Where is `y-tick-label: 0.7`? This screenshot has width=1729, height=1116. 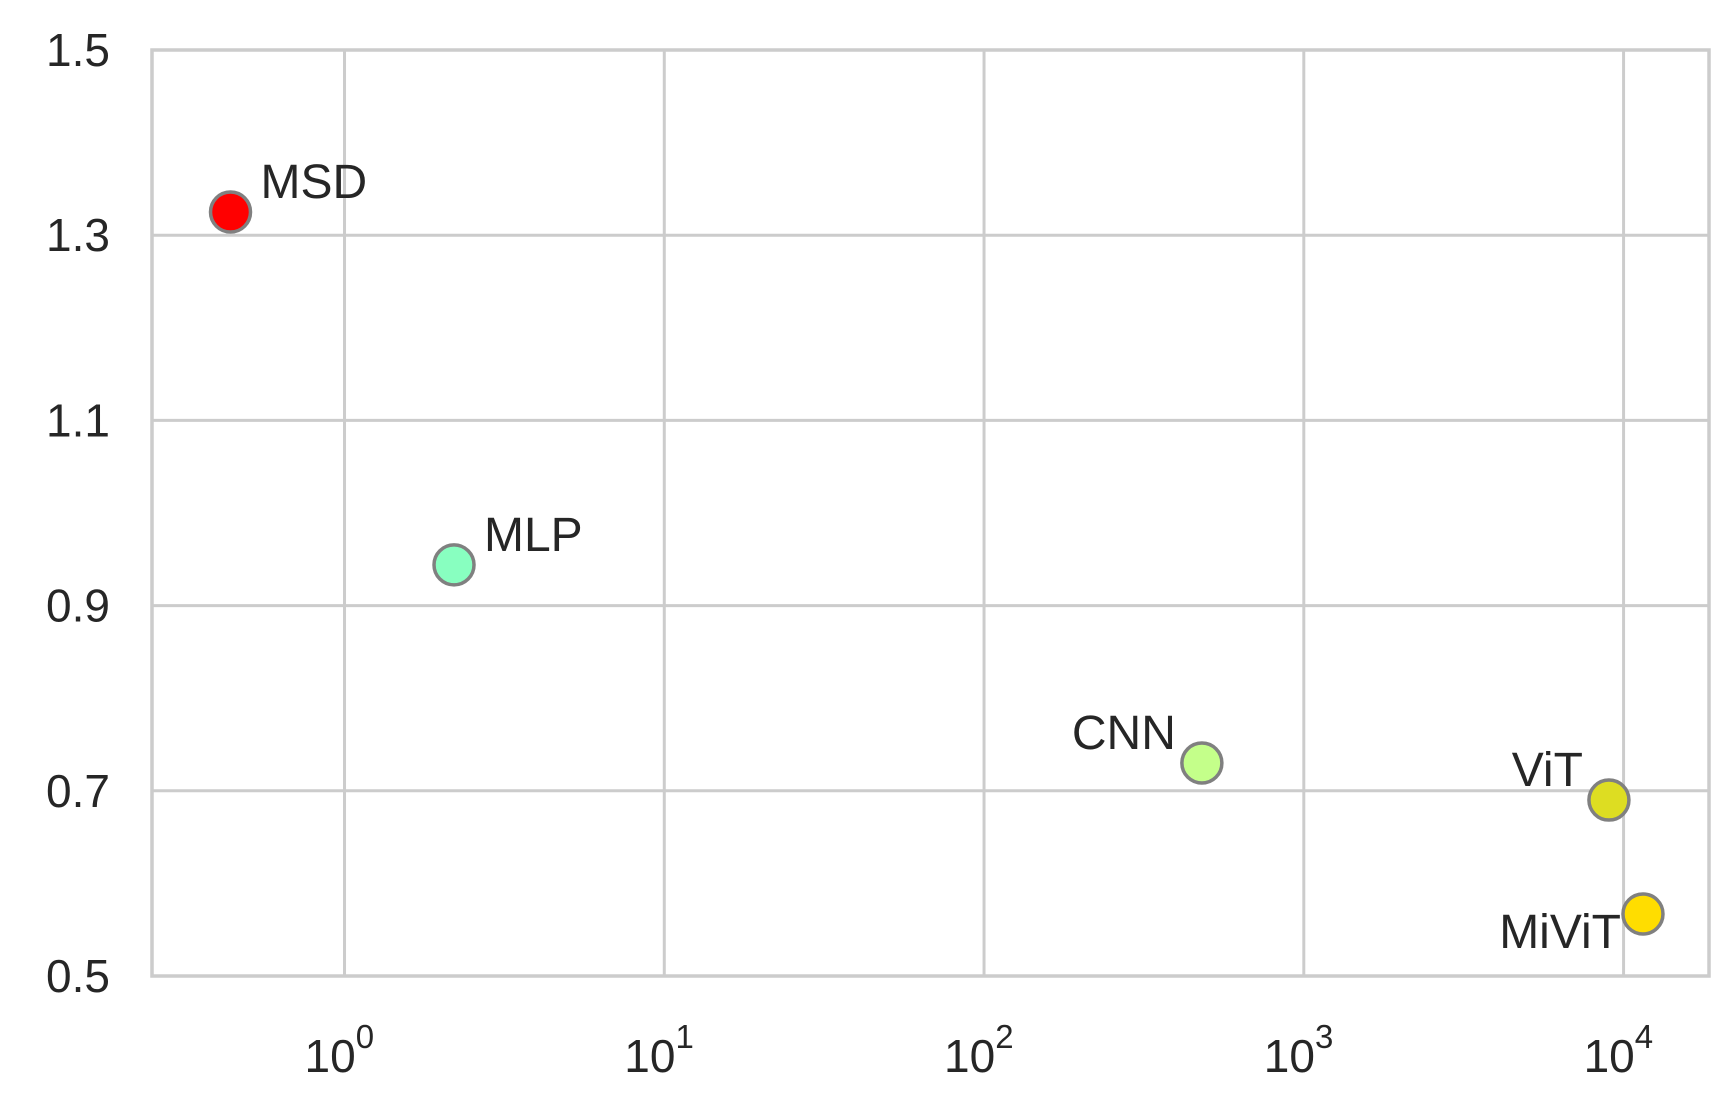
y-tick-label: 0.7 is located at coordinates (78, 791).